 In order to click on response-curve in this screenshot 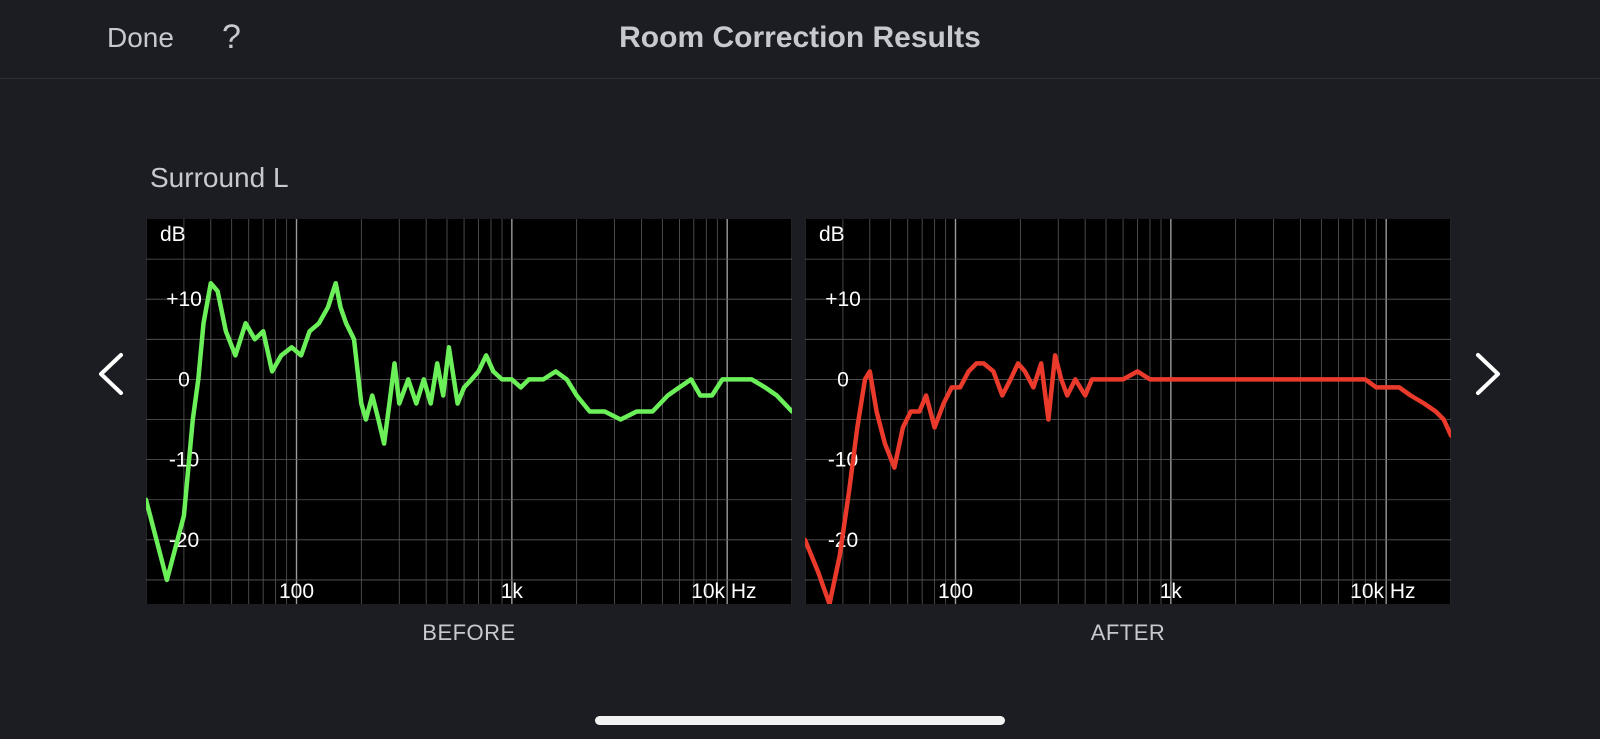, I will do `click(1128, 478)`.